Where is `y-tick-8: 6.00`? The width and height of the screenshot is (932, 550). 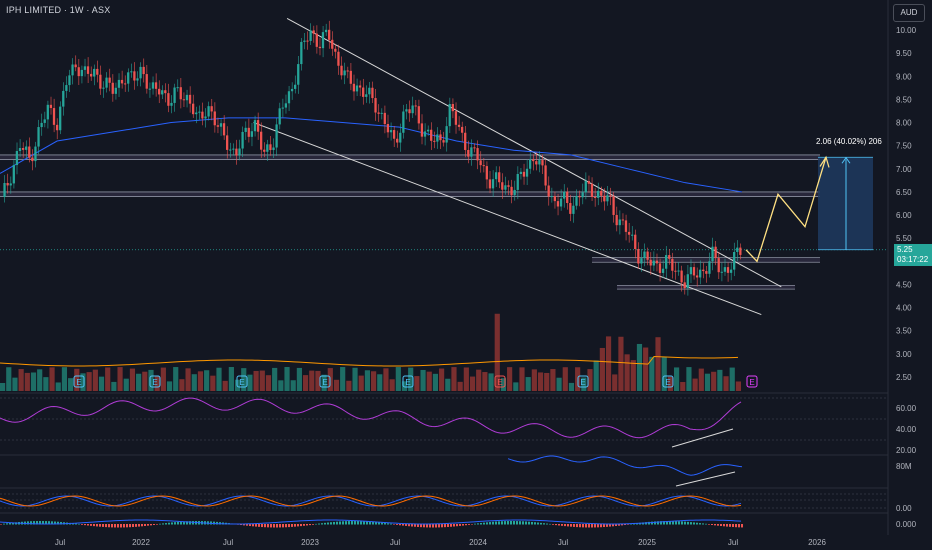
y-tick-8: 6.00 is located at coordinates (904, 215).